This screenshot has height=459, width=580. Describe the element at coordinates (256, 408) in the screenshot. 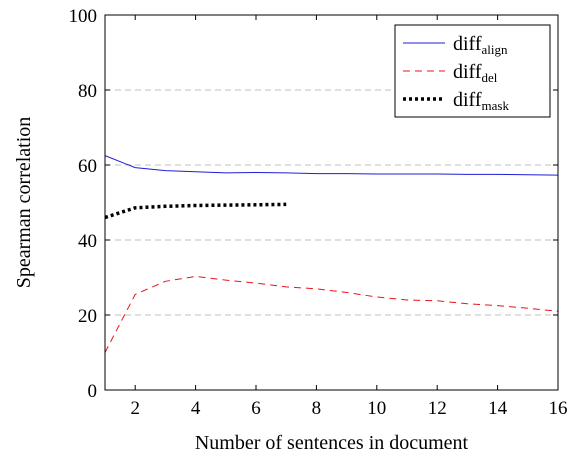

I see `x-tick-label: 6` at that location.